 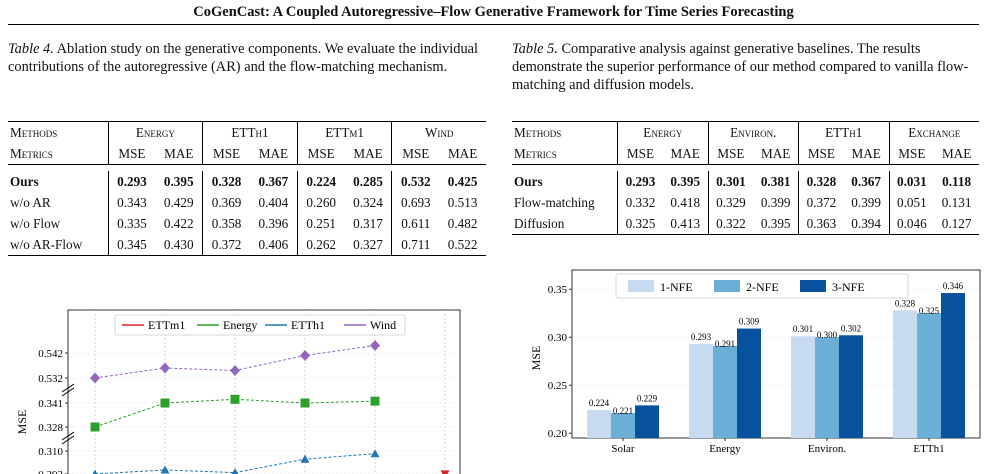 I want to click on dataset-header: Wind, so click(x=438, y=132).